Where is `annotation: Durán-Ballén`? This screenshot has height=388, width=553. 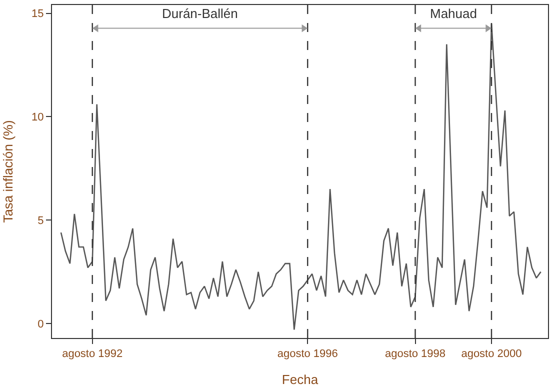 annotation: Durán-Ballén is located at coordinates (200, 13).